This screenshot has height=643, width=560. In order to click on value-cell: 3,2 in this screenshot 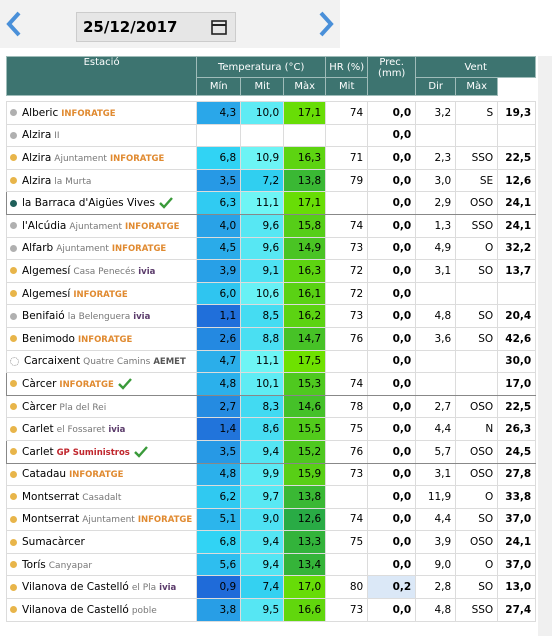, I will do `click(436, 113)`.